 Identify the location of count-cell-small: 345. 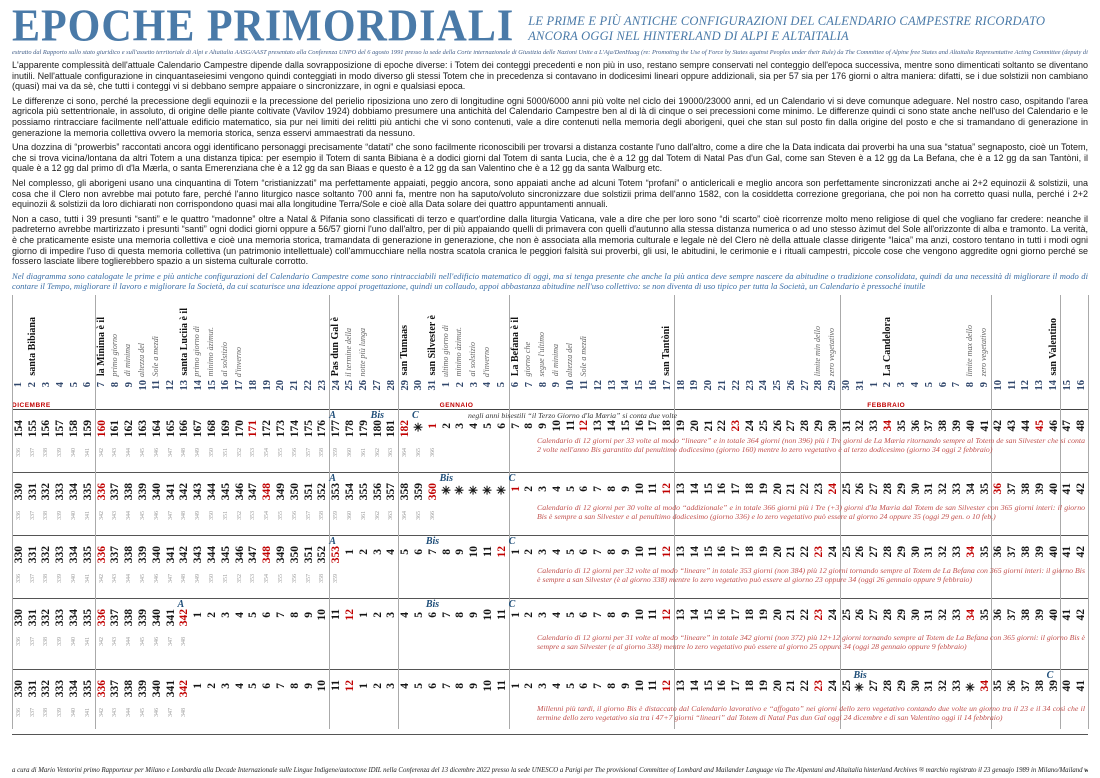
(143, 578).